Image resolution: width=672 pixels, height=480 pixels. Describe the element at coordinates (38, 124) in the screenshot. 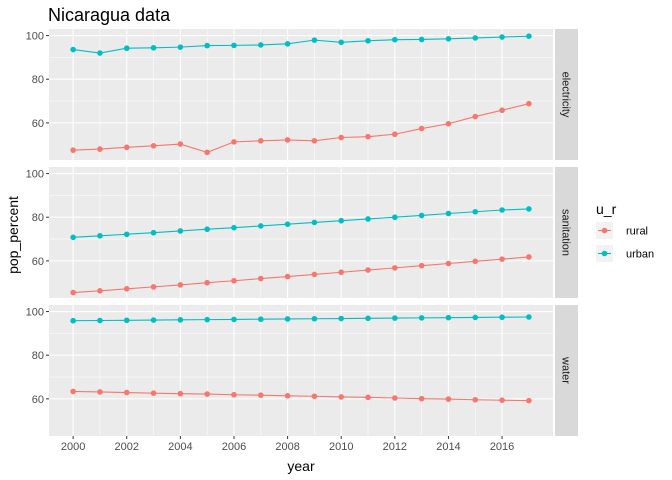

I see `y-tick-label: 60` at that location.